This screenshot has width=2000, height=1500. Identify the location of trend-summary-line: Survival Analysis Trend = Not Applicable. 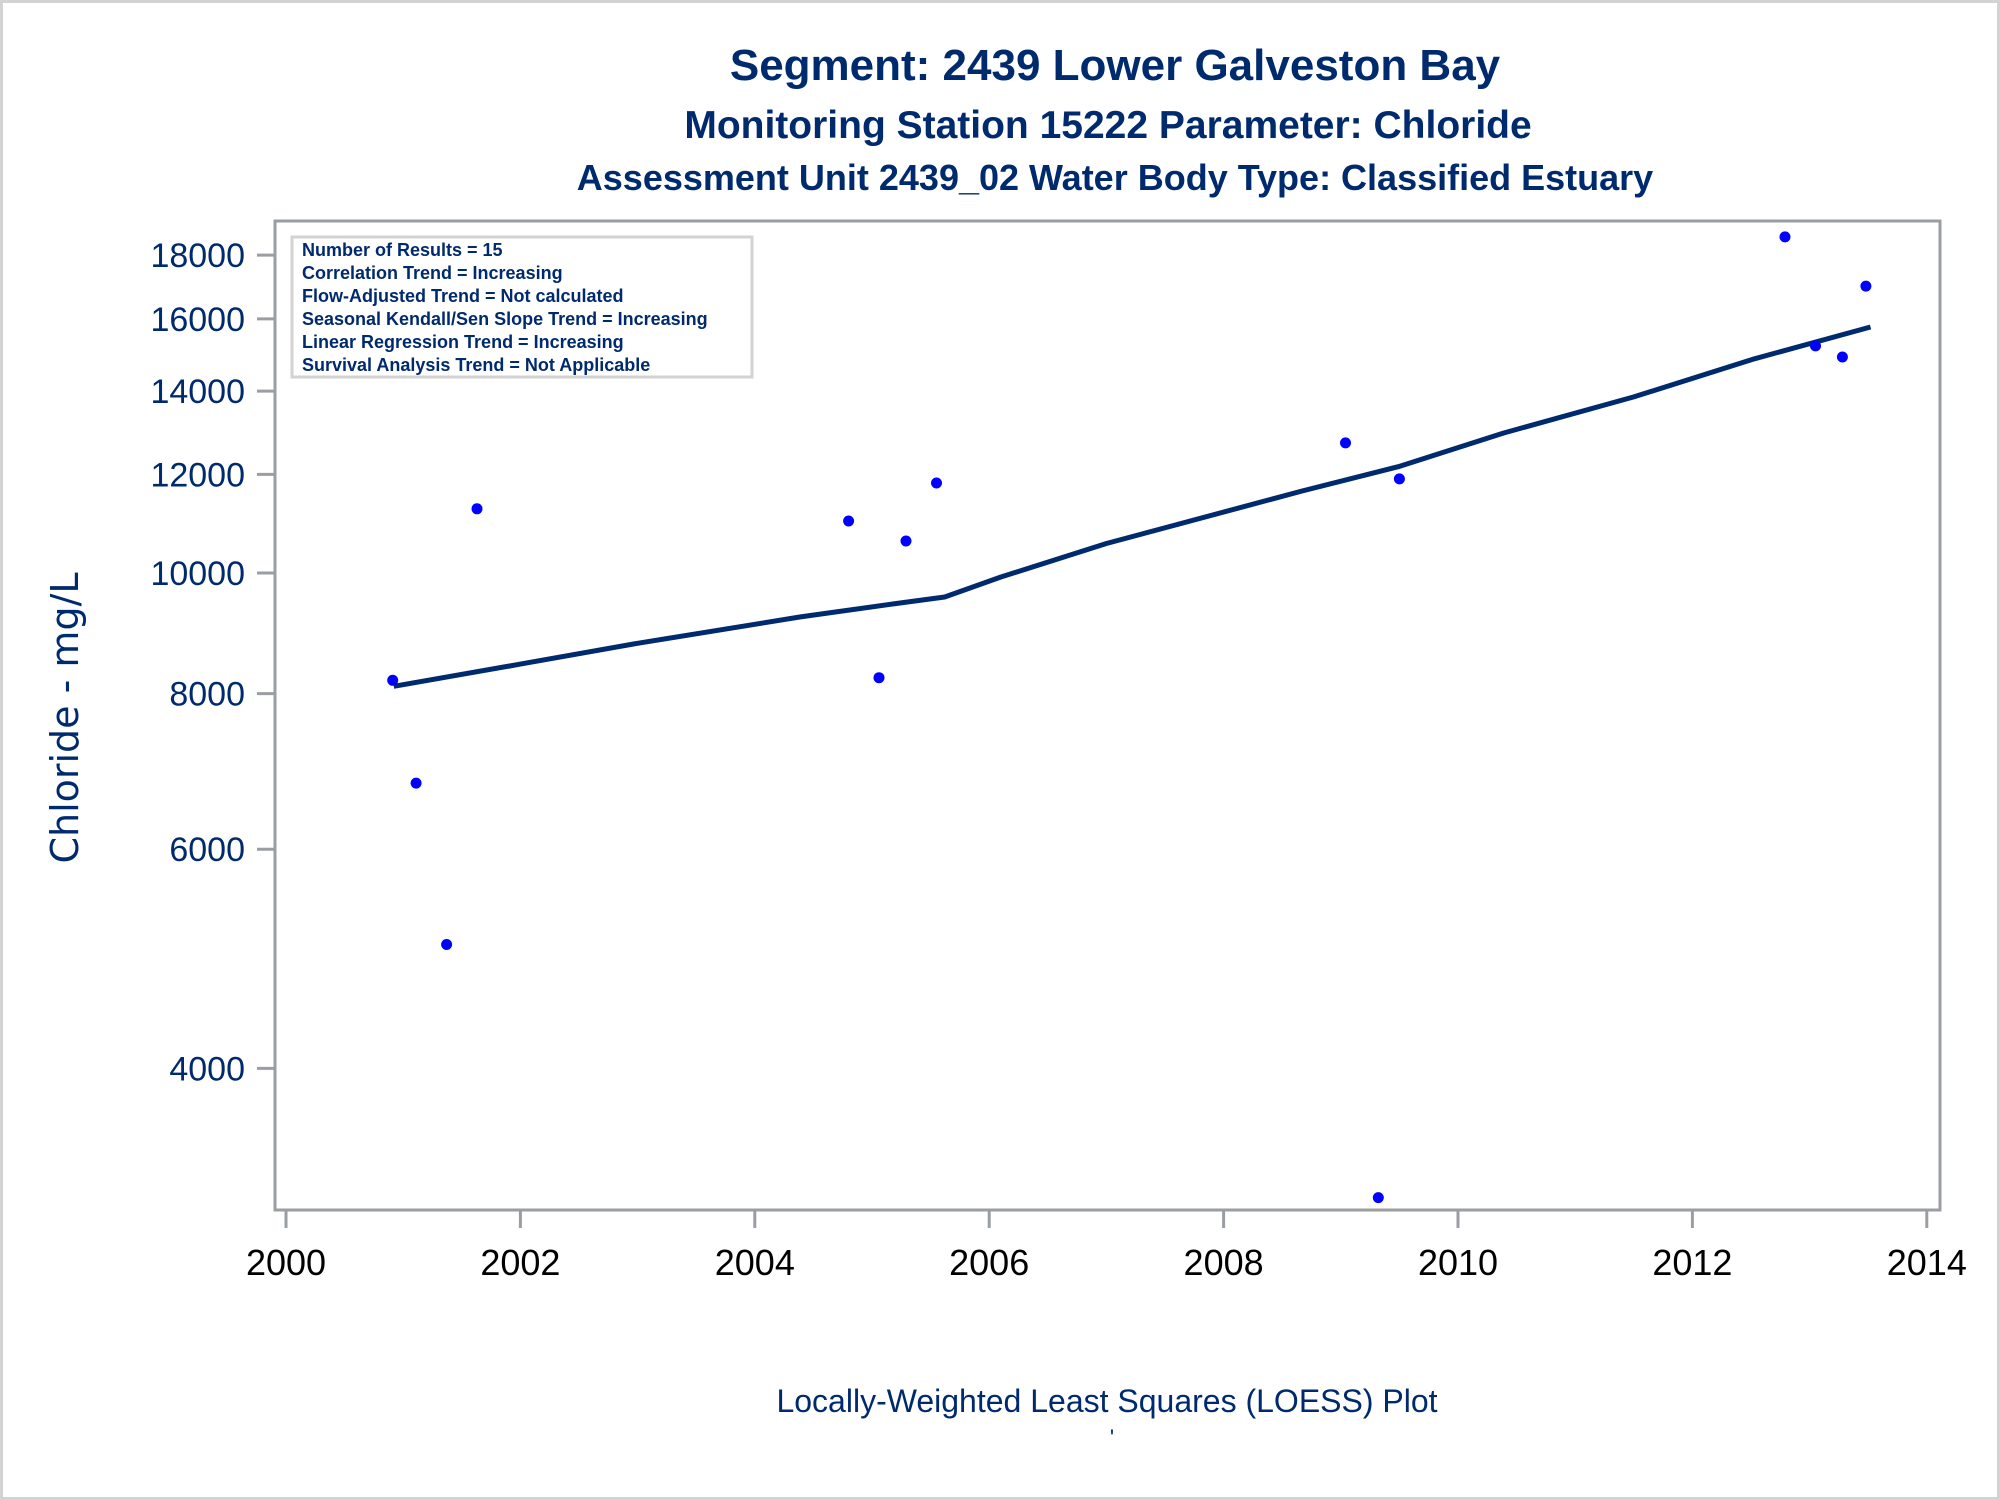
(476, 365).